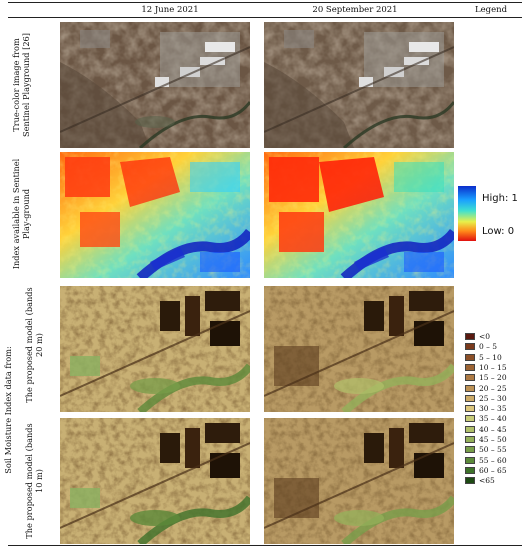  What do you see at coordinates (265, 2) in the screenshot?
I see `top-rule` at bounding box center [265, 2].